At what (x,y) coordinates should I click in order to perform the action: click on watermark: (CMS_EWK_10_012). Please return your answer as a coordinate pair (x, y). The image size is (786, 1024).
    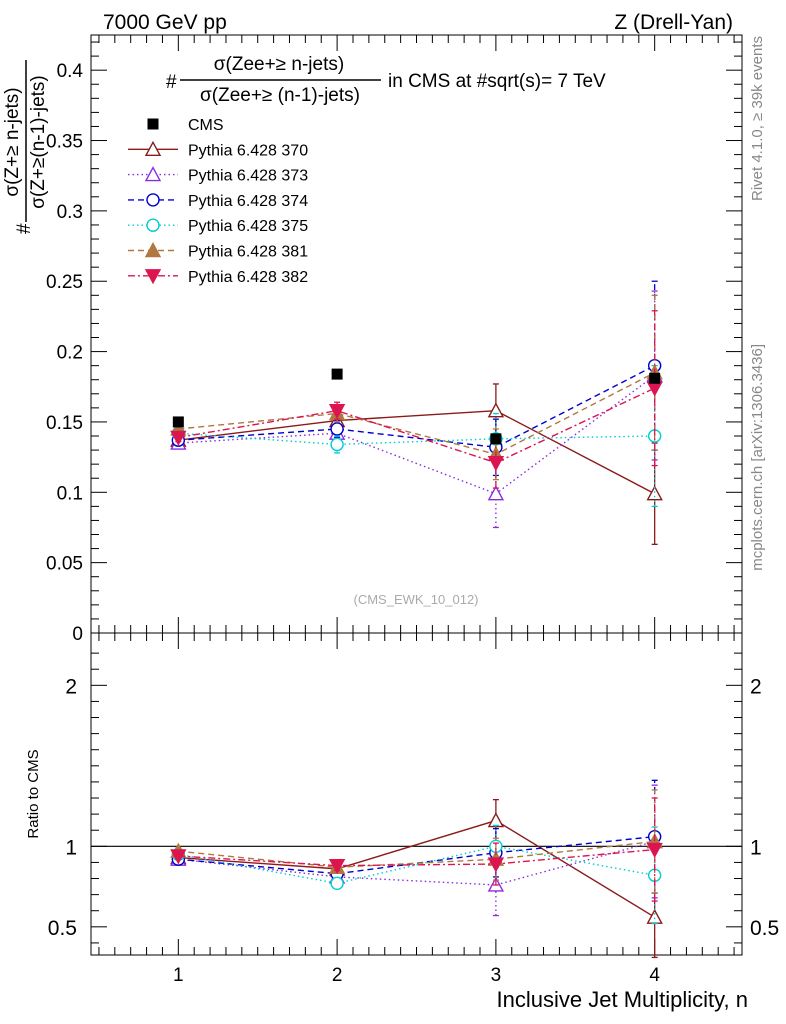
    Looking at the image, I should click on (416, 599).